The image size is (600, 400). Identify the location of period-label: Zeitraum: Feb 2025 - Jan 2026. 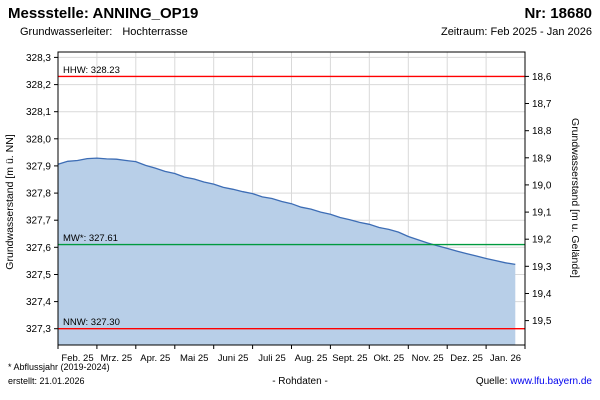
(516, 32).